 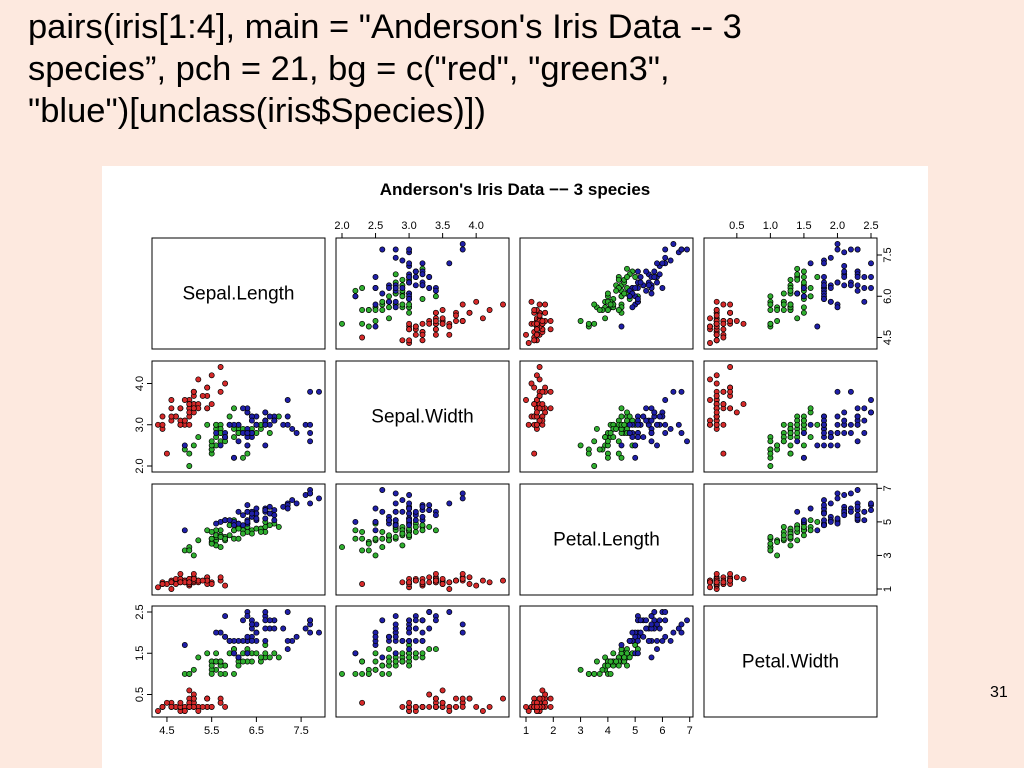 What do you see at coordinates (606, 416) in the screenshot?
I see `panel-sepal-width-vs-petal-length` at bounding box center [606, 416].